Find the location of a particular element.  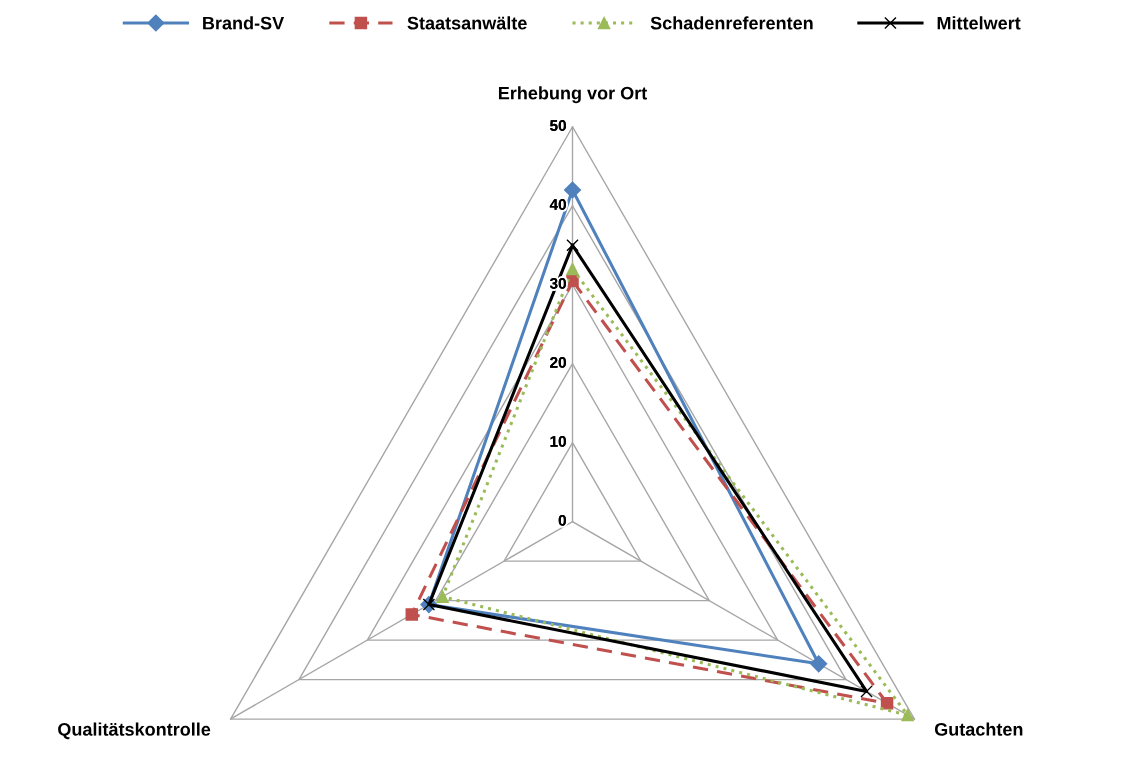

legend-label: Brand-SV is located at coordinates (244, 23).